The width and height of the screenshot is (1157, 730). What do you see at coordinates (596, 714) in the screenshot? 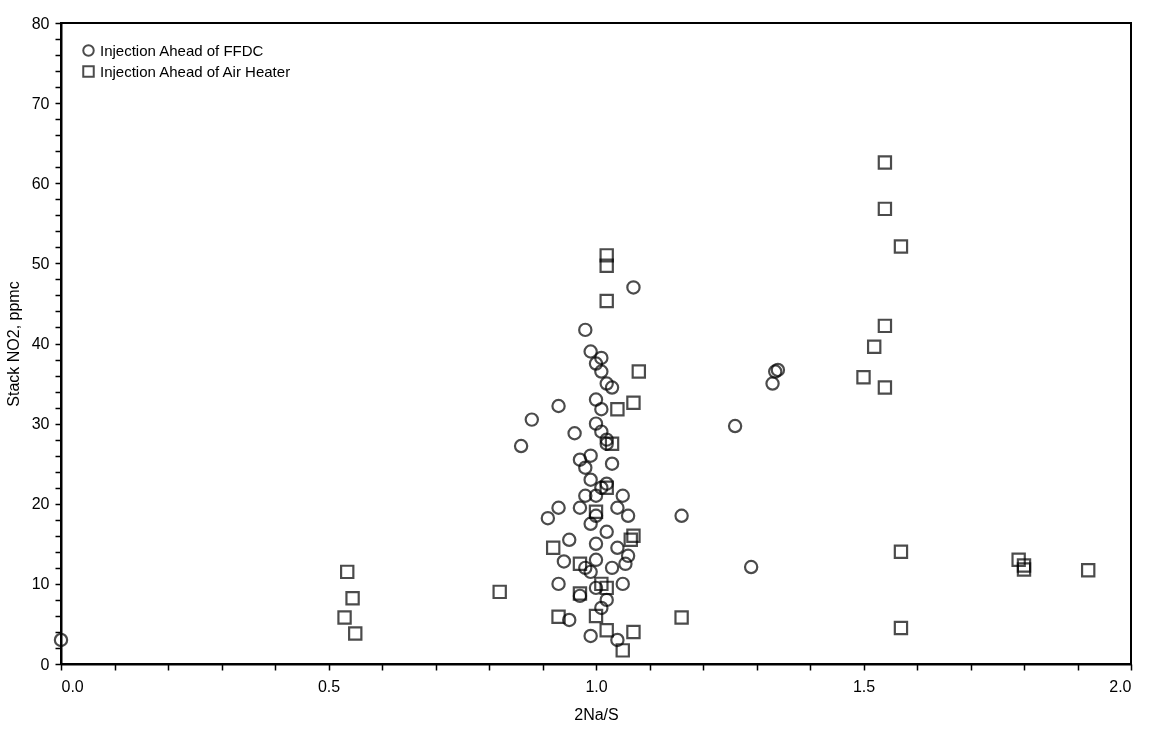
I see `x-axis-title: 2Na/S` at bounding box center [596, 714].